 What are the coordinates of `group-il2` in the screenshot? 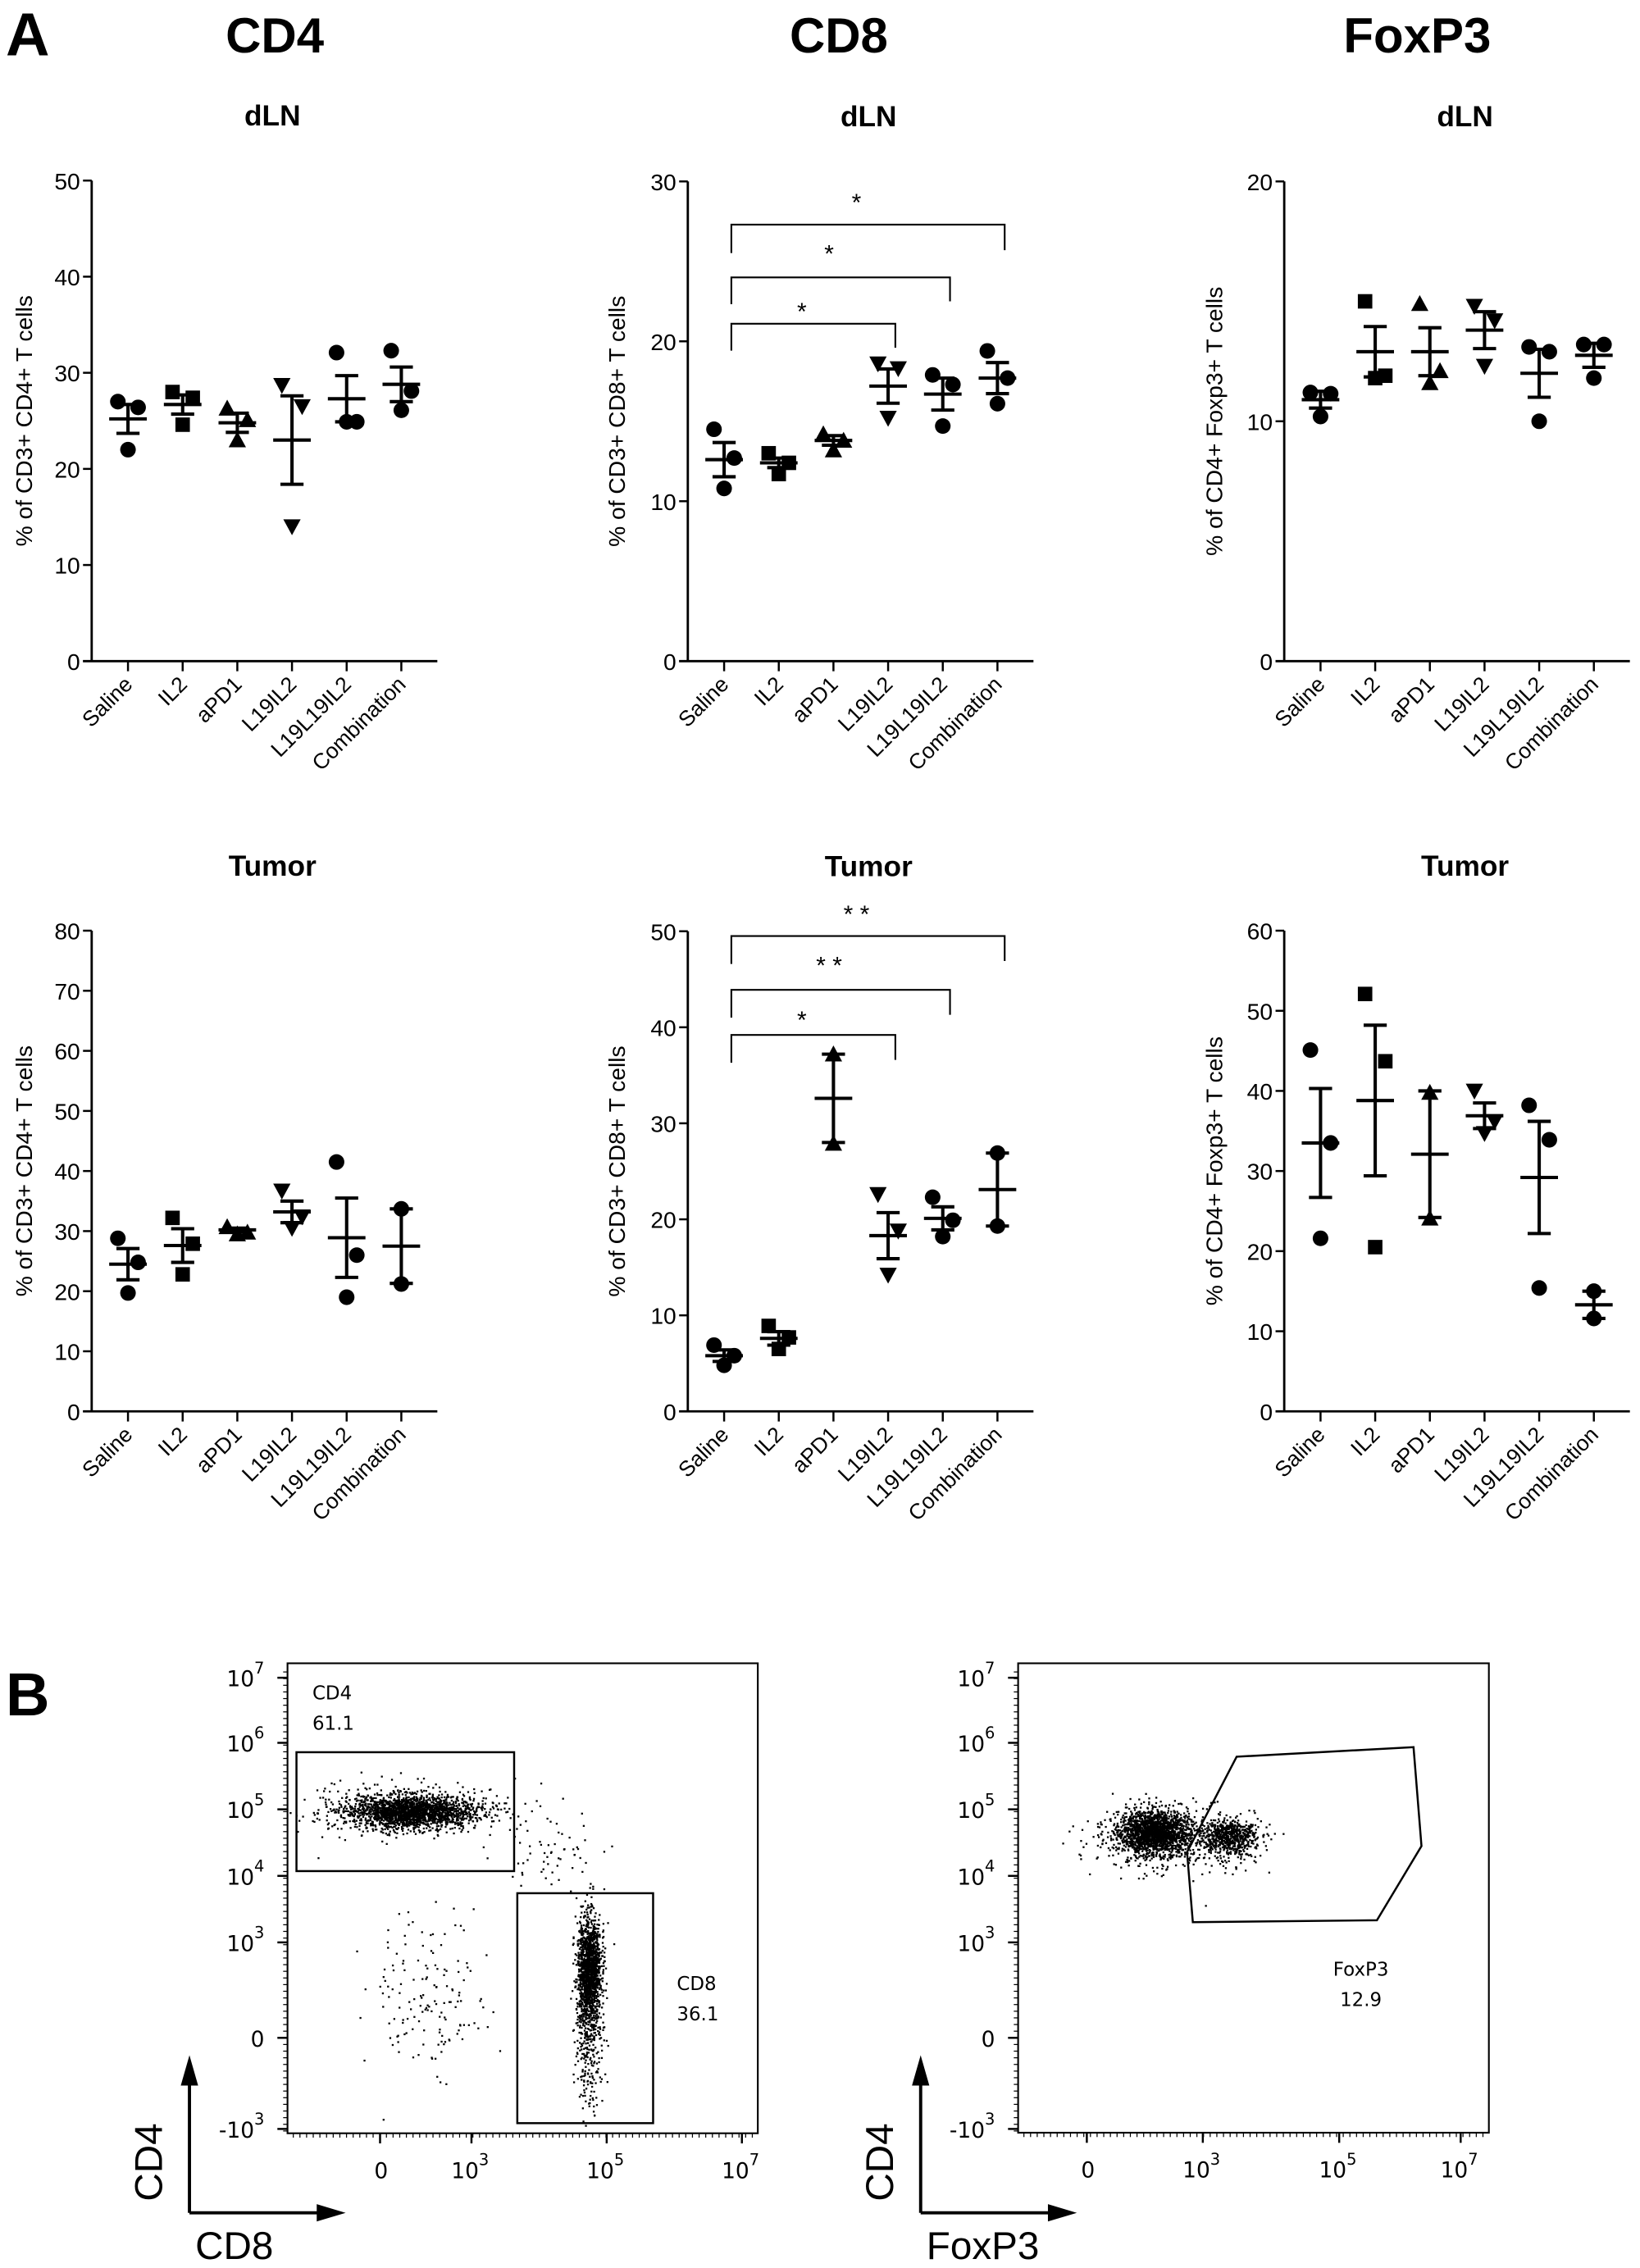 It's located at (1375, 339).